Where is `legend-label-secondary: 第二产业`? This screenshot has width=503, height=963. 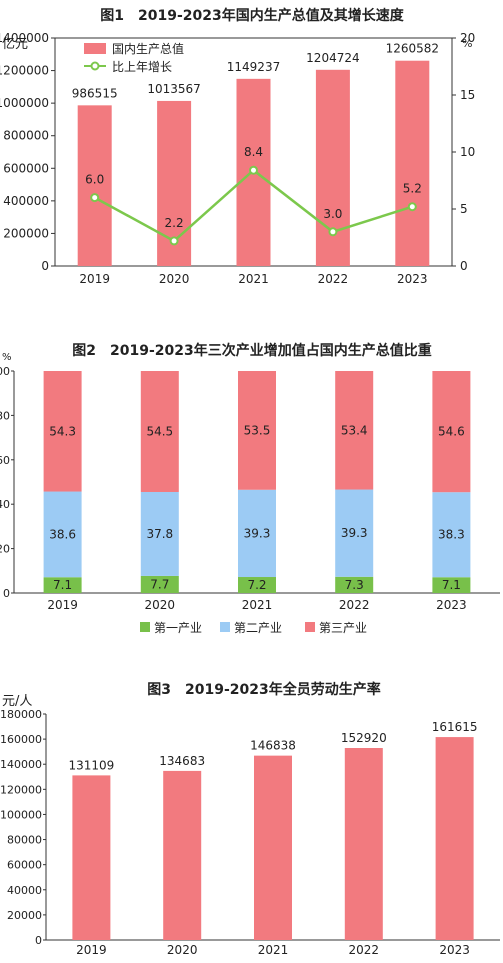 legend-label-secondary: 第二产业 is located at coordinates (258, 628).